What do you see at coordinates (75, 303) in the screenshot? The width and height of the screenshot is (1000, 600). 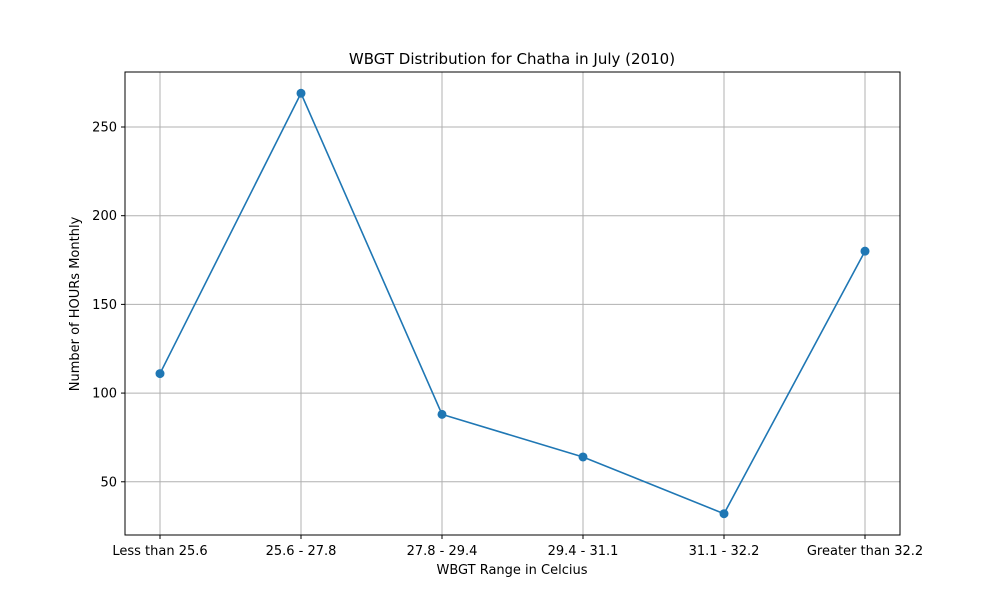 I see `y-axis-label: Number of HOURs Monthly` at bounding box center [75, 303].